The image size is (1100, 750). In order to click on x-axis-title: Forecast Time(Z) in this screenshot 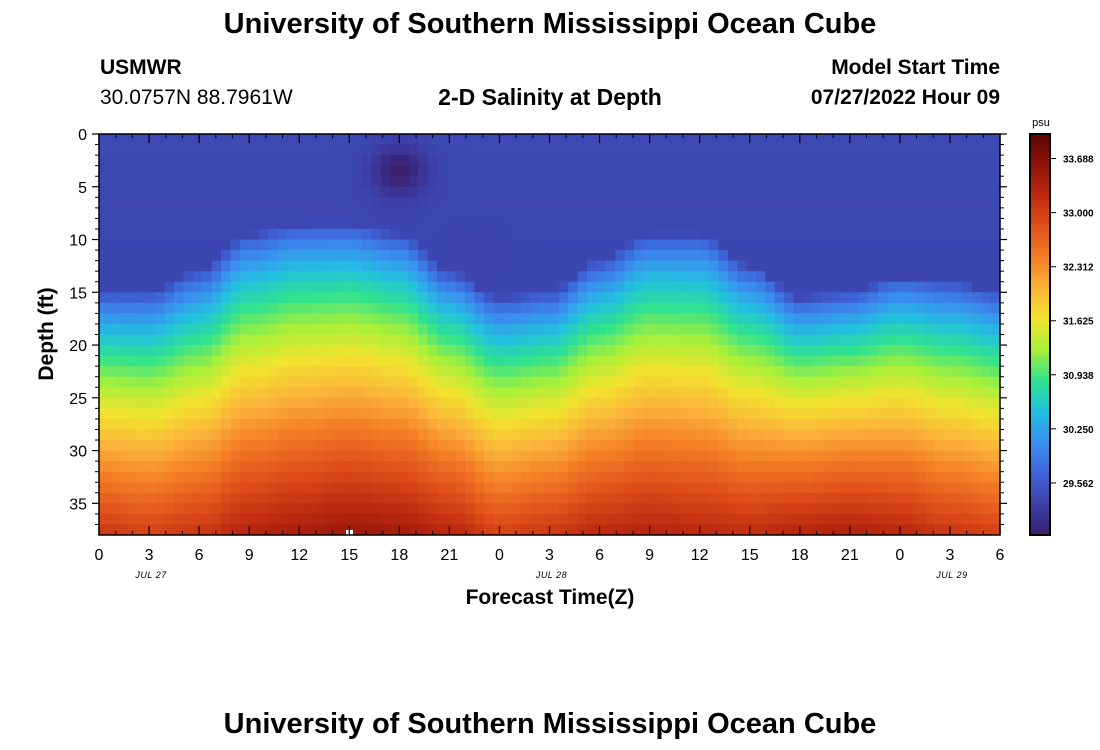, I will do `click(550, 597)`.